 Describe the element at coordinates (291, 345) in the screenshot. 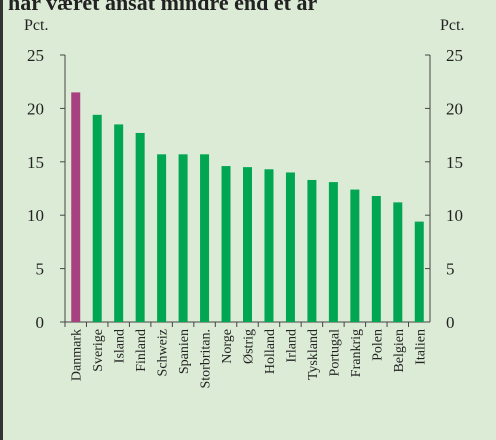

I see `x-tick-label: Irland` at that location.